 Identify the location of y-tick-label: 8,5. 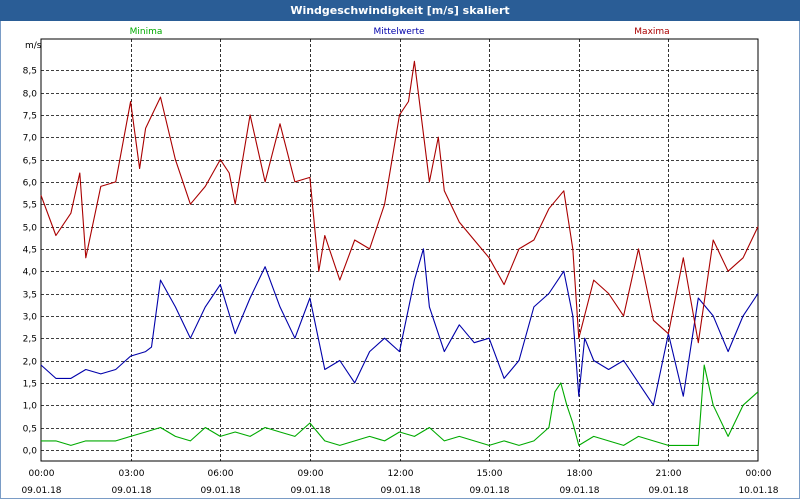
(30, 72).